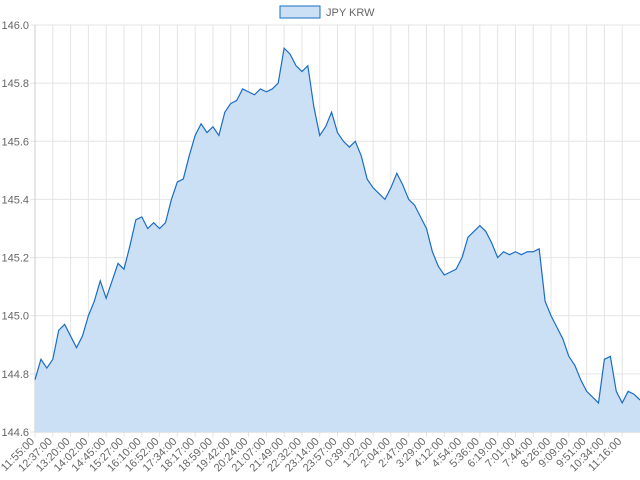 The width and height of the screenshot is (640, 480). Describe the element at coordinates (15, 200) in the screenshot. I see `y-tick-label: 145.4` at that location.